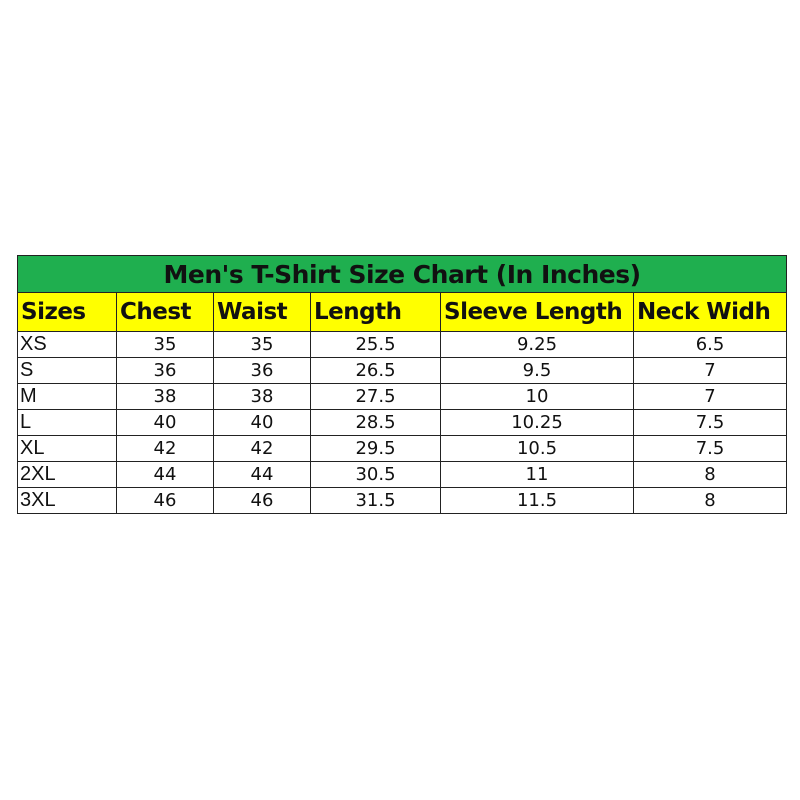  Describe the element at coordinates (67, 344) in the screenshot. I see `cell-sizes: XS` at that location.